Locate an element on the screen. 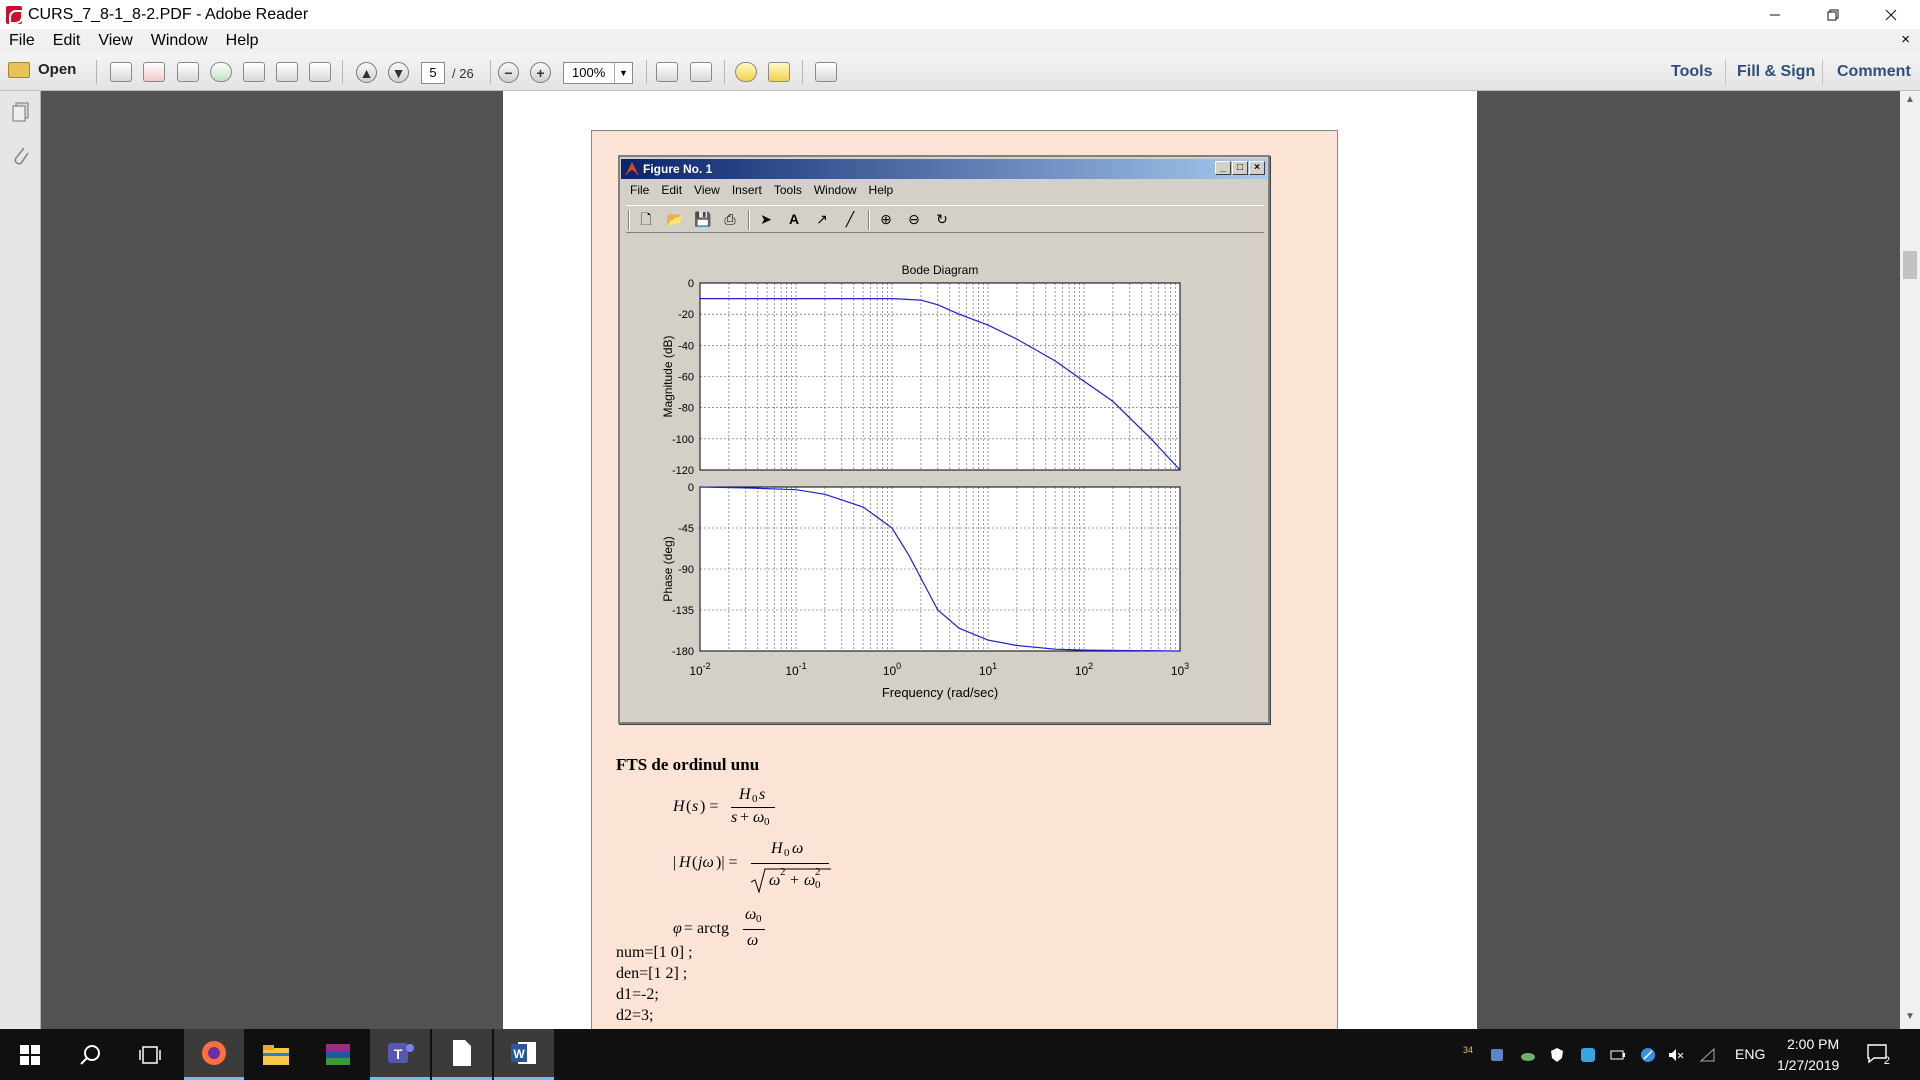  volume-muted-icon is located at coordinates (1676, 1055).